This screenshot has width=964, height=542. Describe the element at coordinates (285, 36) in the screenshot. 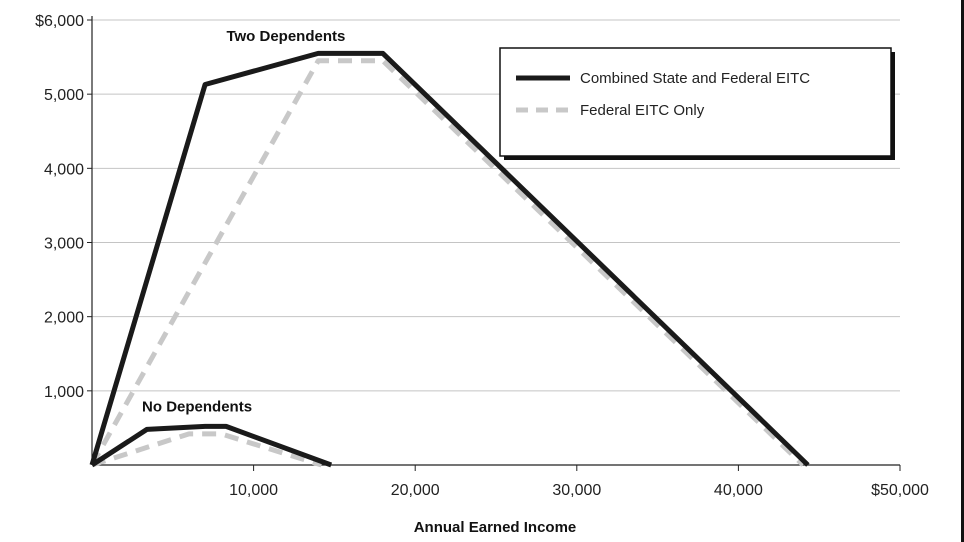

I see `annotation-two-dependents: Two Dependents` at that location.